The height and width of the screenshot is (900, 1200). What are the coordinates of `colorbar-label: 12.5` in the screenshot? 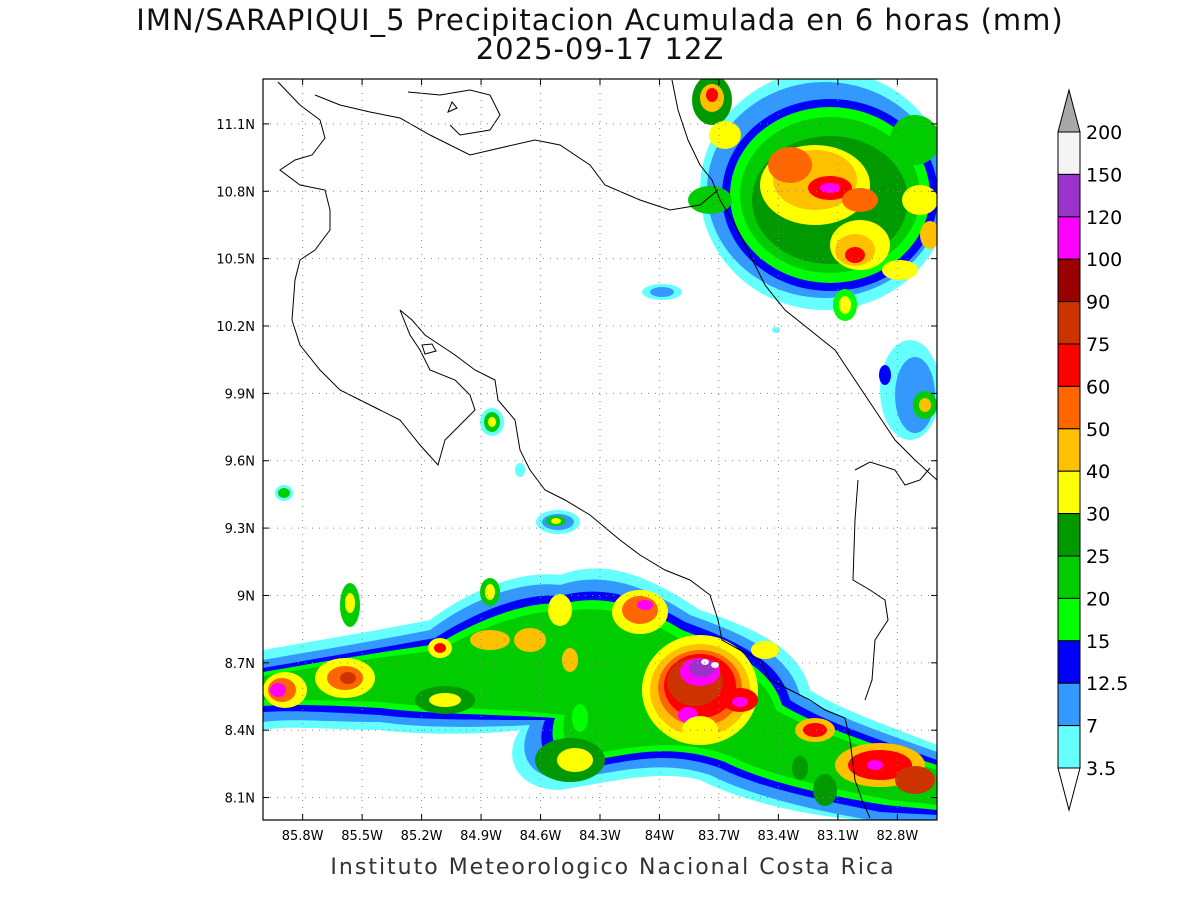 It's located at (1107, 684).